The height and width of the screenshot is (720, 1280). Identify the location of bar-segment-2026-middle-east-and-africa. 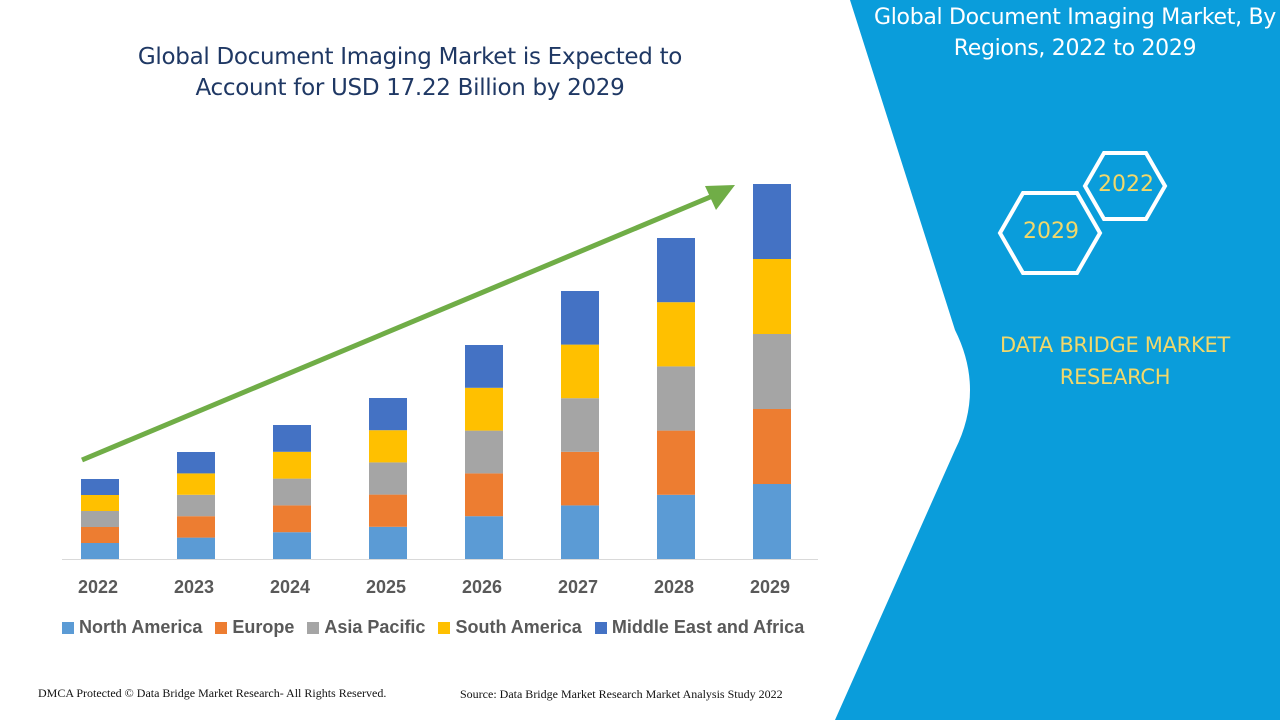
(484, 366).